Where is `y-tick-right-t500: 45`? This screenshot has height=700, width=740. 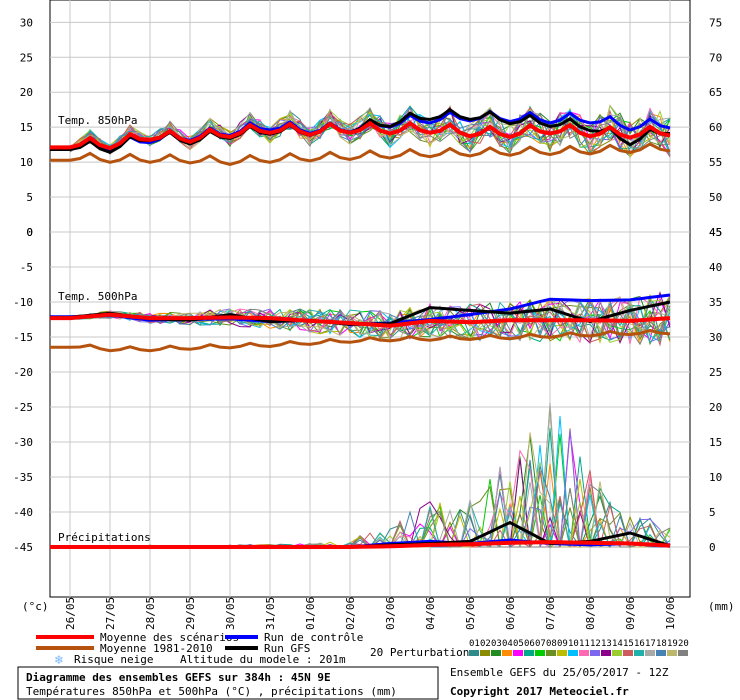
y-tick-right-t500: 45 is located at coordinates (715, 232).